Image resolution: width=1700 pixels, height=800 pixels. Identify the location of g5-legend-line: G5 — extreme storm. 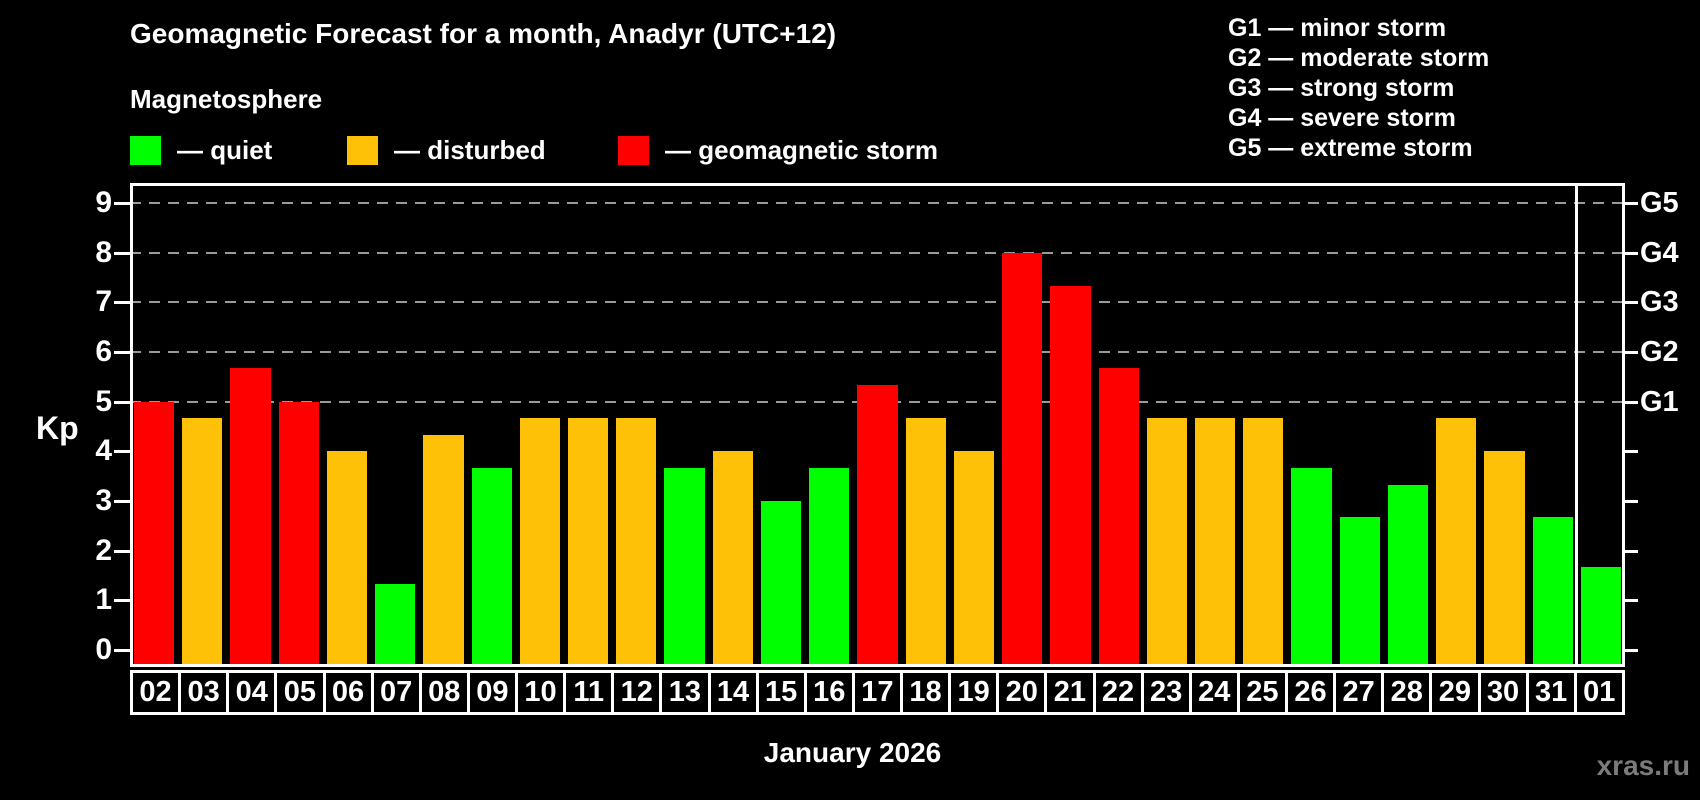
(1350, 148).